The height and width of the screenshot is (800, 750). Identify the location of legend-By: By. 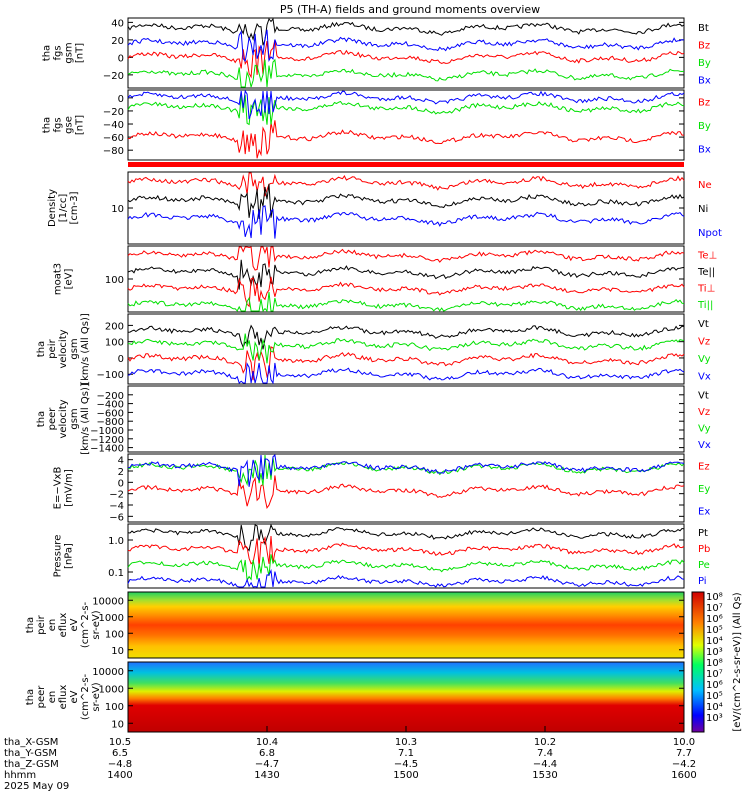
(704, 63).